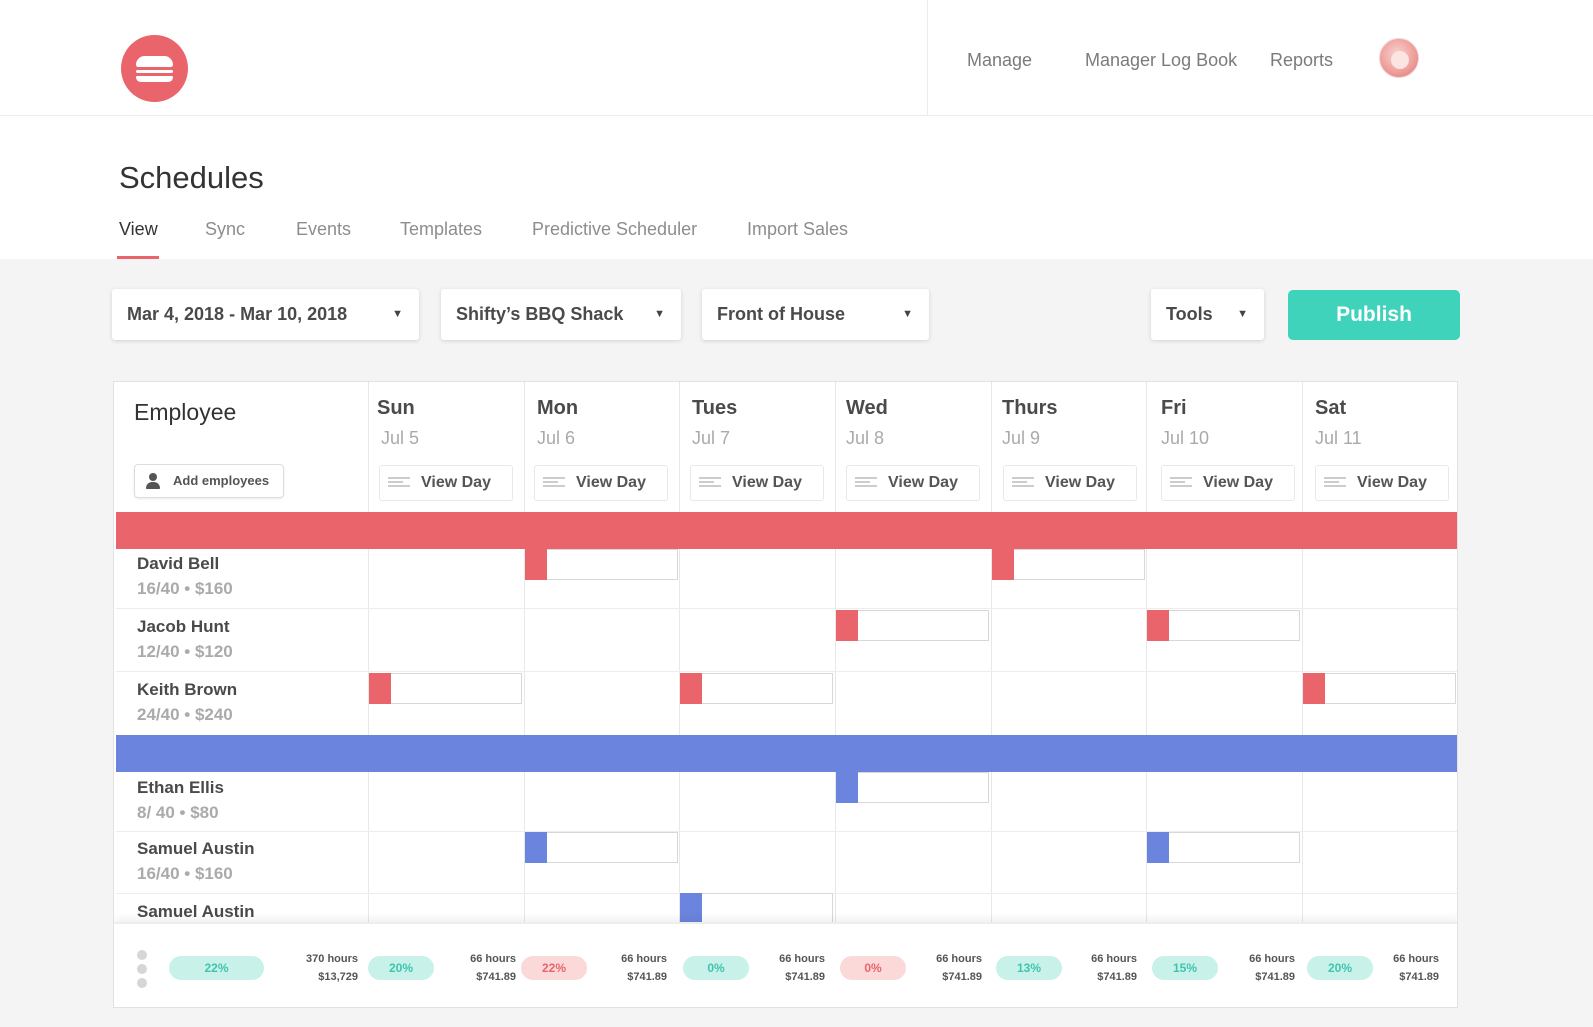 The width and height of the screenshot is (1593, 1027). What do you see at coordinates (781, 314) in the screenshot?
I see `department-value: Front of House` at bounding box center [781, 314].